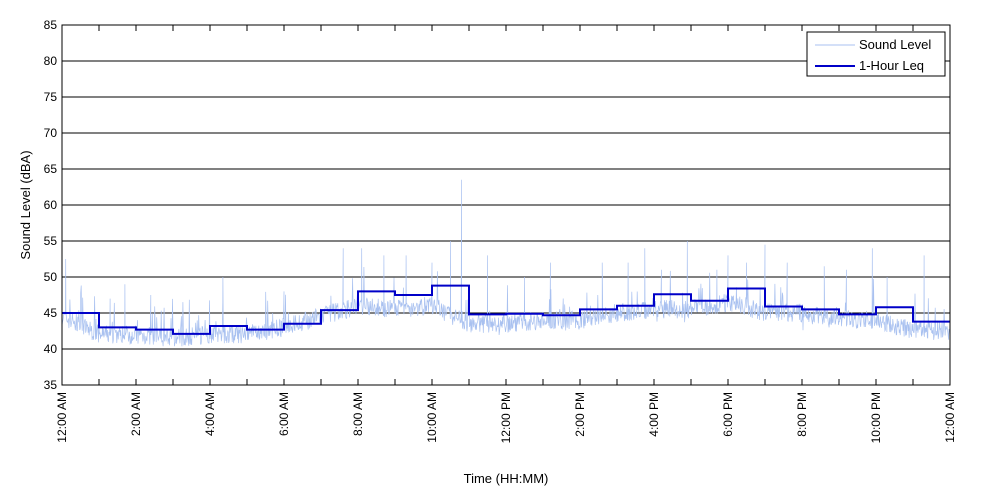  What do you see at coordinates (891, 65) in the screenshot?
I see `legend-label-leq: 1-Hour Leq` at bounding box center [891, 65].